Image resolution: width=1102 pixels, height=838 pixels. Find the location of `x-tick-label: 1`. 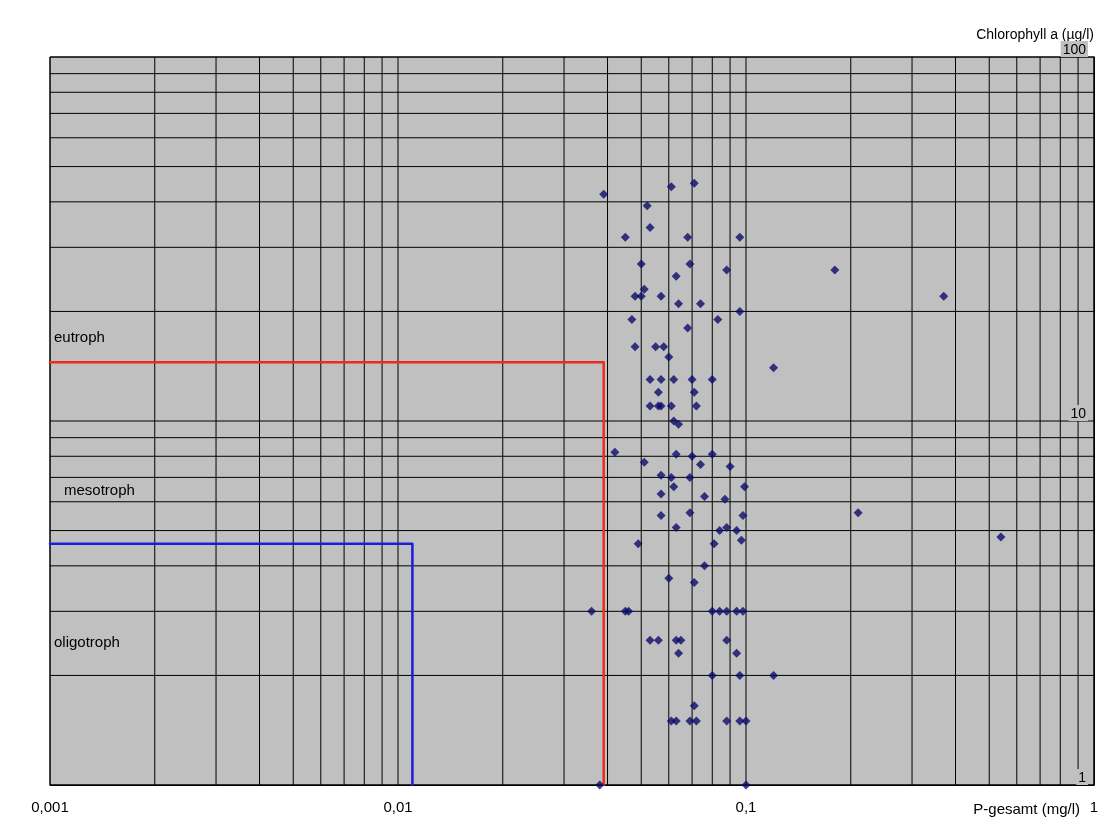

x-tick-label: 1 is located at coordinates (1094, 806).